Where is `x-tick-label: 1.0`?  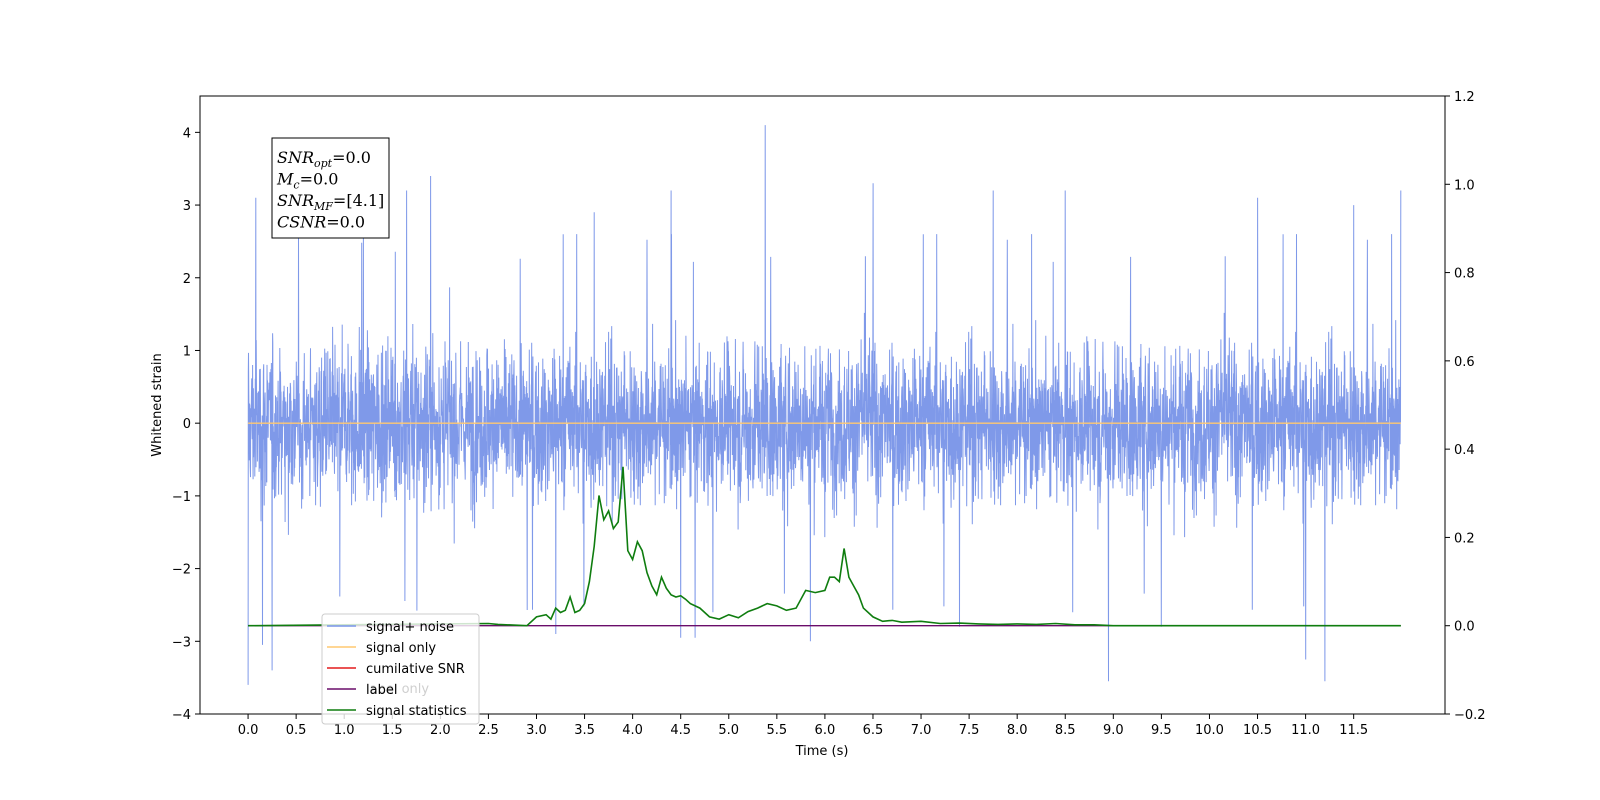
x-tick-label: 1.0 is located at coordinates (344, 730).